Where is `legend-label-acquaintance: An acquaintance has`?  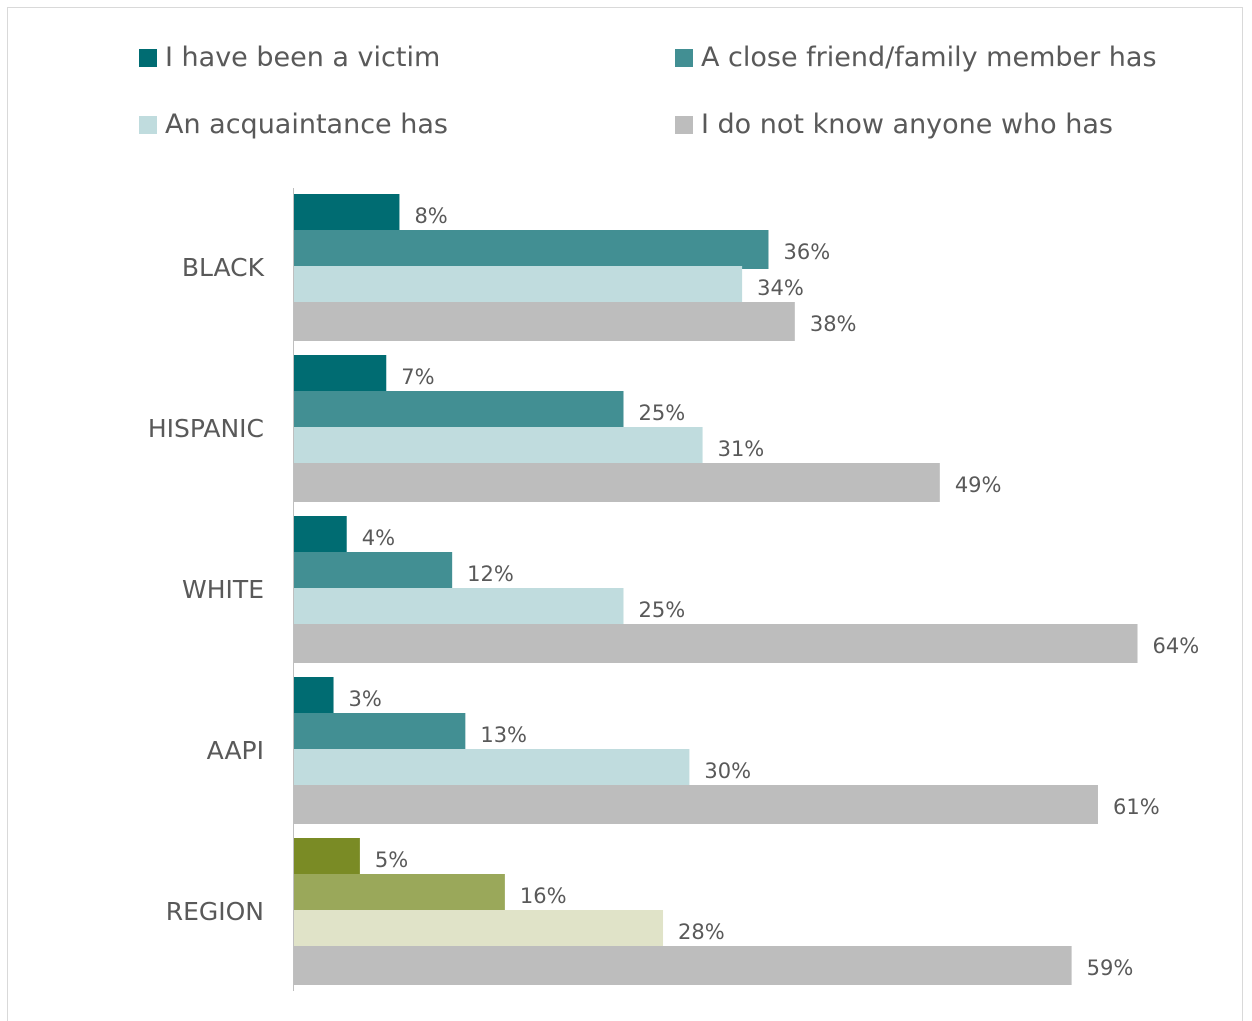
legend-label-acquaintance: An acquaintance has is located at coordinates (306, 124).